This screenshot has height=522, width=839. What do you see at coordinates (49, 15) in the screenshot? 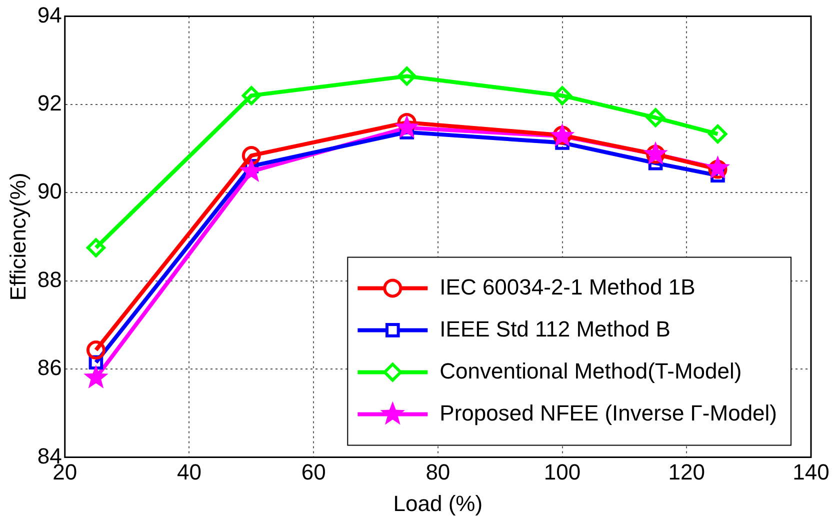
I see `y-tick-label: 94` at bounding box center [49, 15].